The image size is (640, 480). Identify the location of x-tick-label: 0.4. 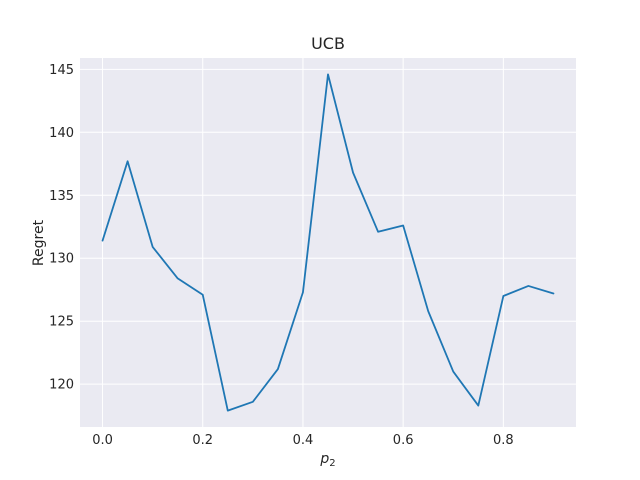
(303, 440).